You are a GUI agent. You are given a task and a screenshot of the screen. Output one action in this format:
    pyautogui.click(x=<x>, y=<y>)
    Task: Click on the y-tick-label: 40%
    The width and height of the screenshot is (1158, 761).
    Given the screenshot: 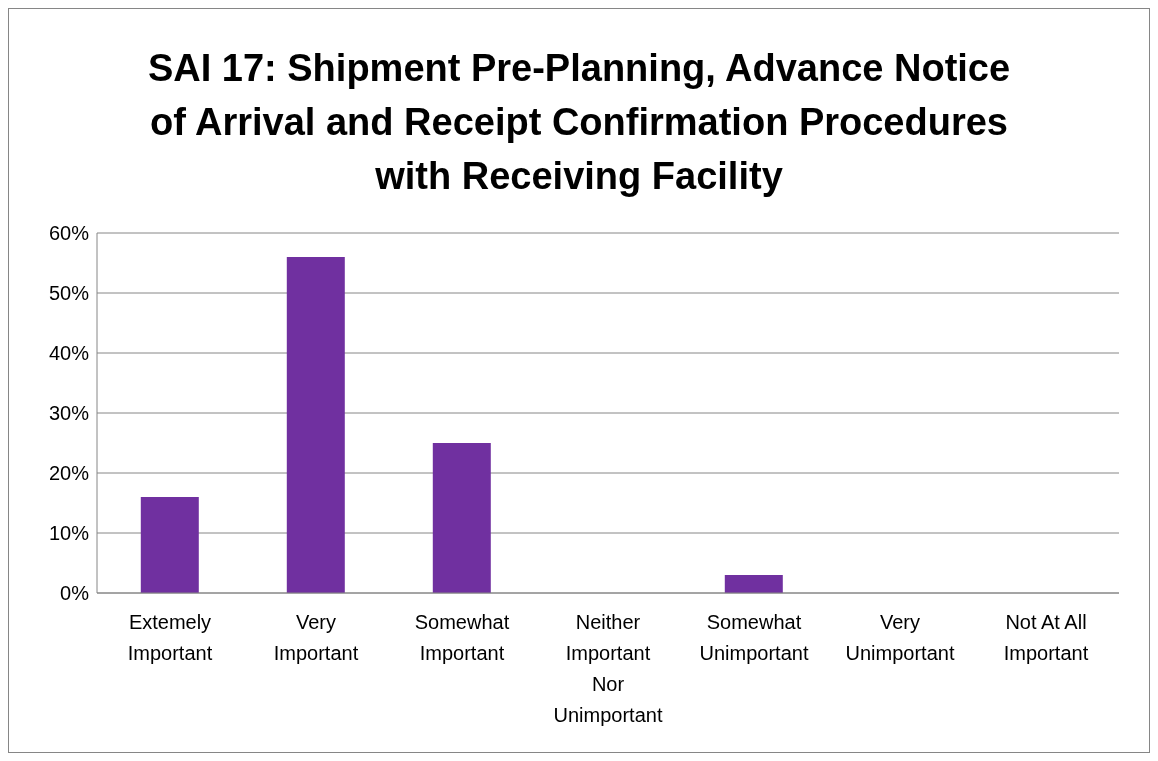 What is the action you would take?
    pyautogui.click(x=69, y=353)
    